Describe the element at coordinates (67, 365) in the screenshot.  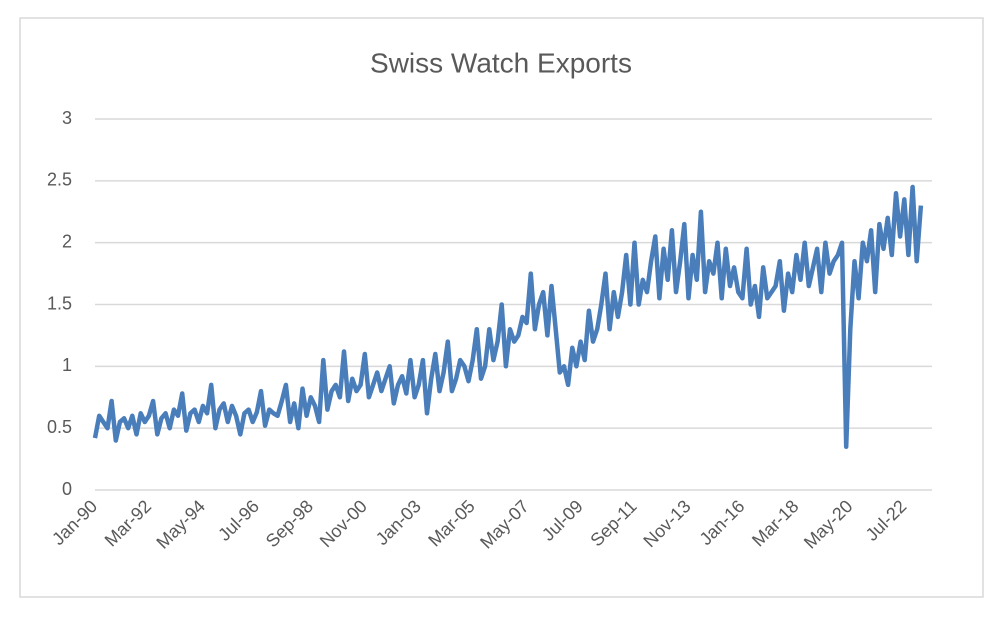
I see `y-tick-label: 1` at that location.